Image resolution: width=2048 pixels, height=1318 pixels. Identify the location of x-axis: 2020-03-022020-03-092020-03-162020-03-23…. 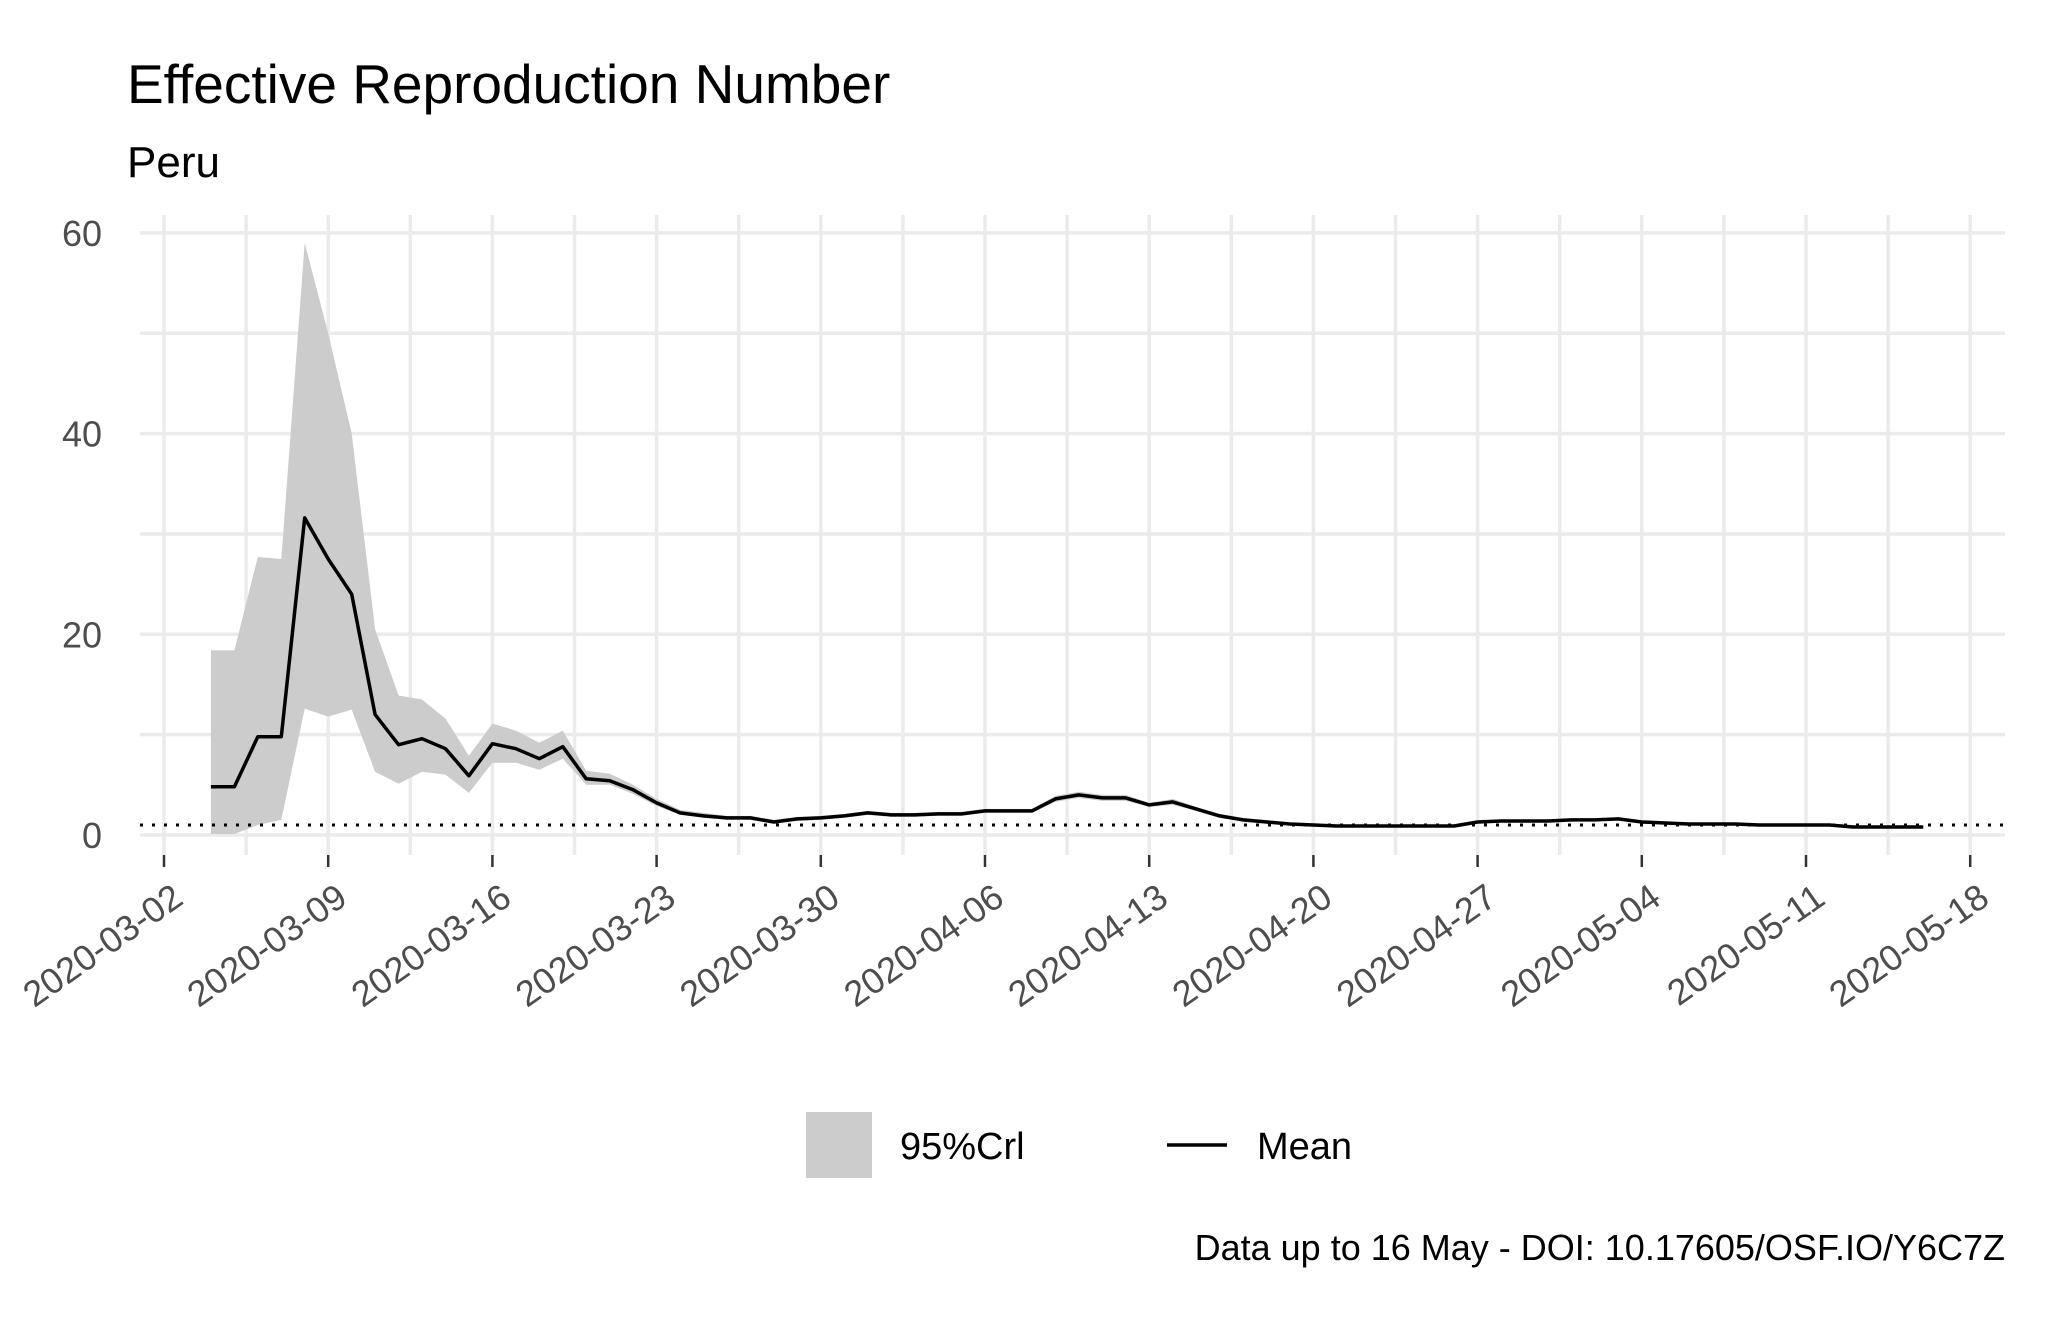
(1005, 935).